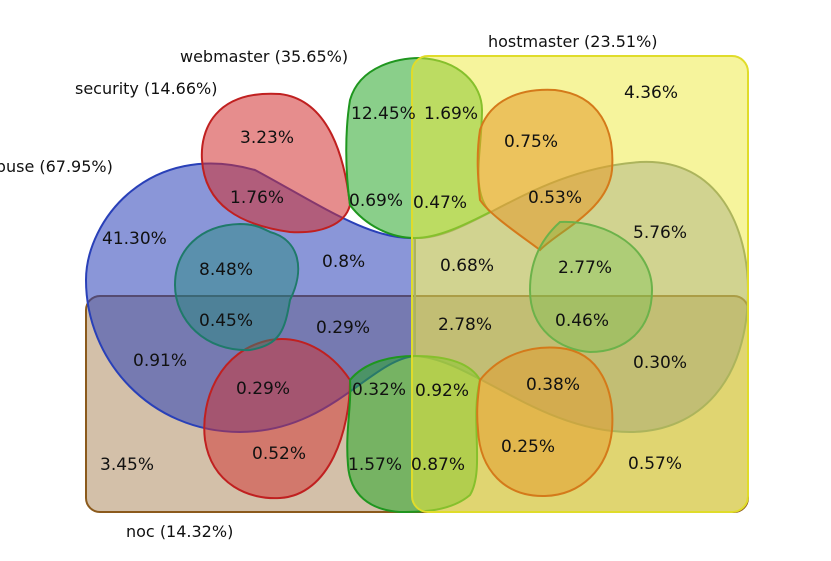 The width and height of the screenshot is (831, 561). Describe the element at coordinates (553, 385) in the screenshot. I see `region-value: 0.38%` at that location.